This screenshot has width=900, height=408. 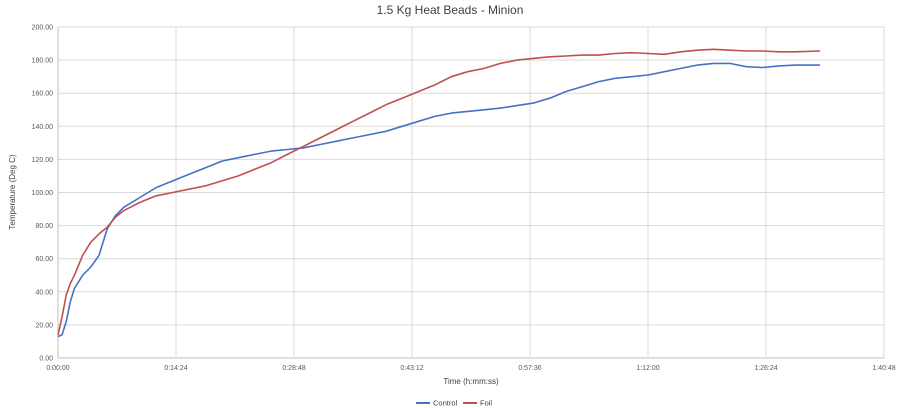 What do you see at coordinates (44, 325) in the screenshot?
I see `y-tick-label: 20.00` at bounding box center [44, 325].